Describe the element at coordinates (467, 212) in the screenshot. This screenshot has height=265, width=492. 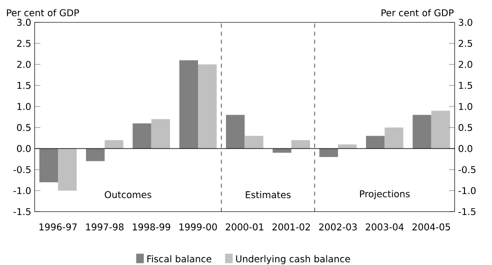
I see `y2-tick-label: -1.5` at that location.